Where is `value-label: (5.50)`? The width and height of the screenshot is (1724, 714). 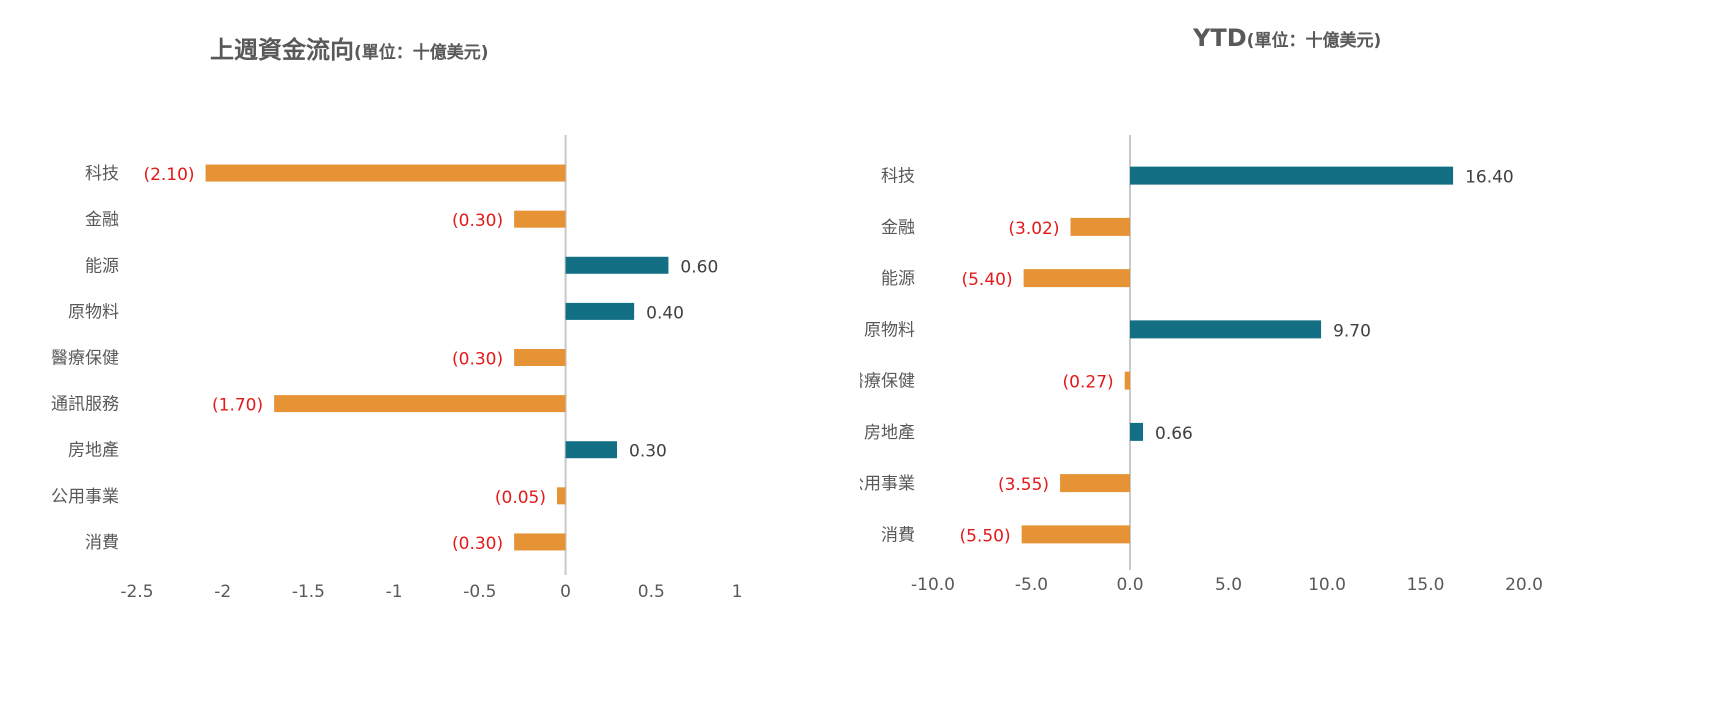 value-label: (5.50) is located at coordinates (985, 536).